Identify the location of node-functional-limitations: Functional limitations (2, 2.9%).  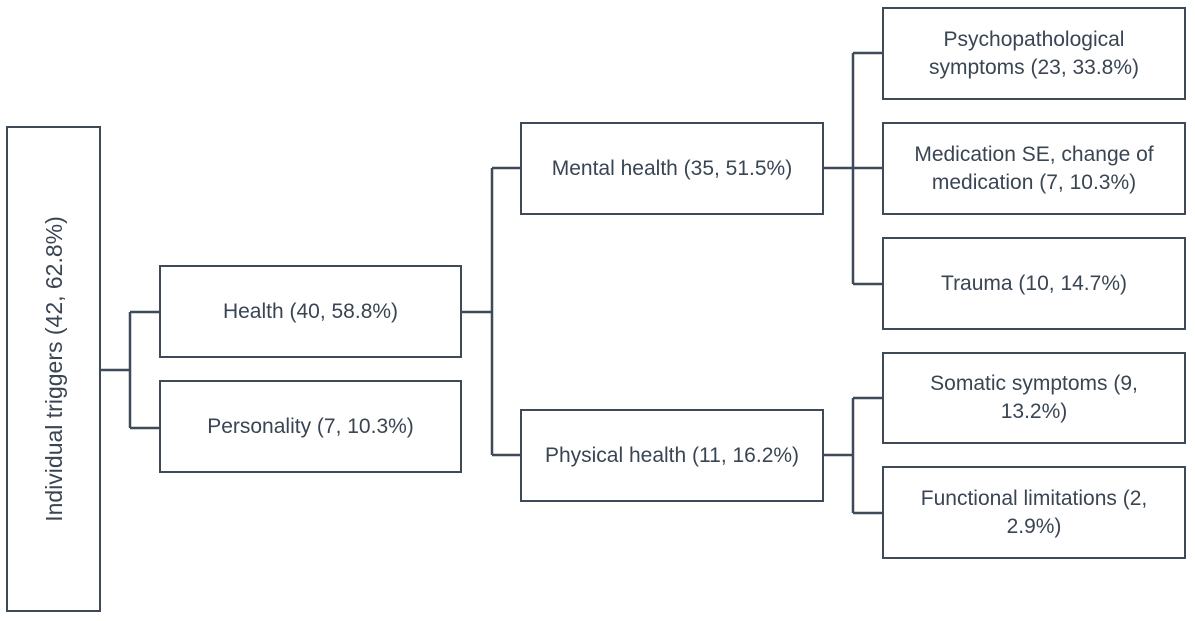
(1034, 512).